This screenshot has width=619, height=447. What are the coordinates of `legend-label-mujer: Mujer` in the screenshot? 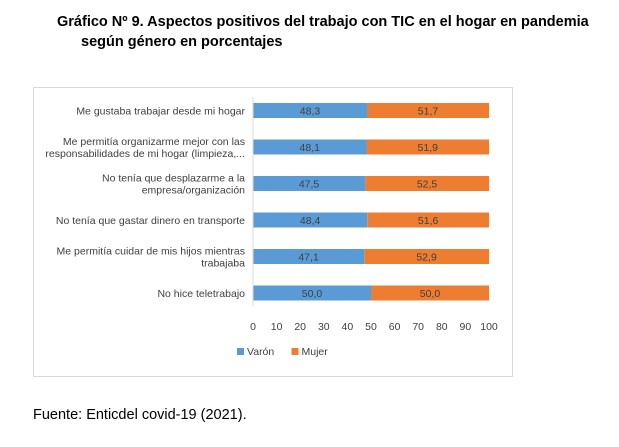 It's located at (315, 352).